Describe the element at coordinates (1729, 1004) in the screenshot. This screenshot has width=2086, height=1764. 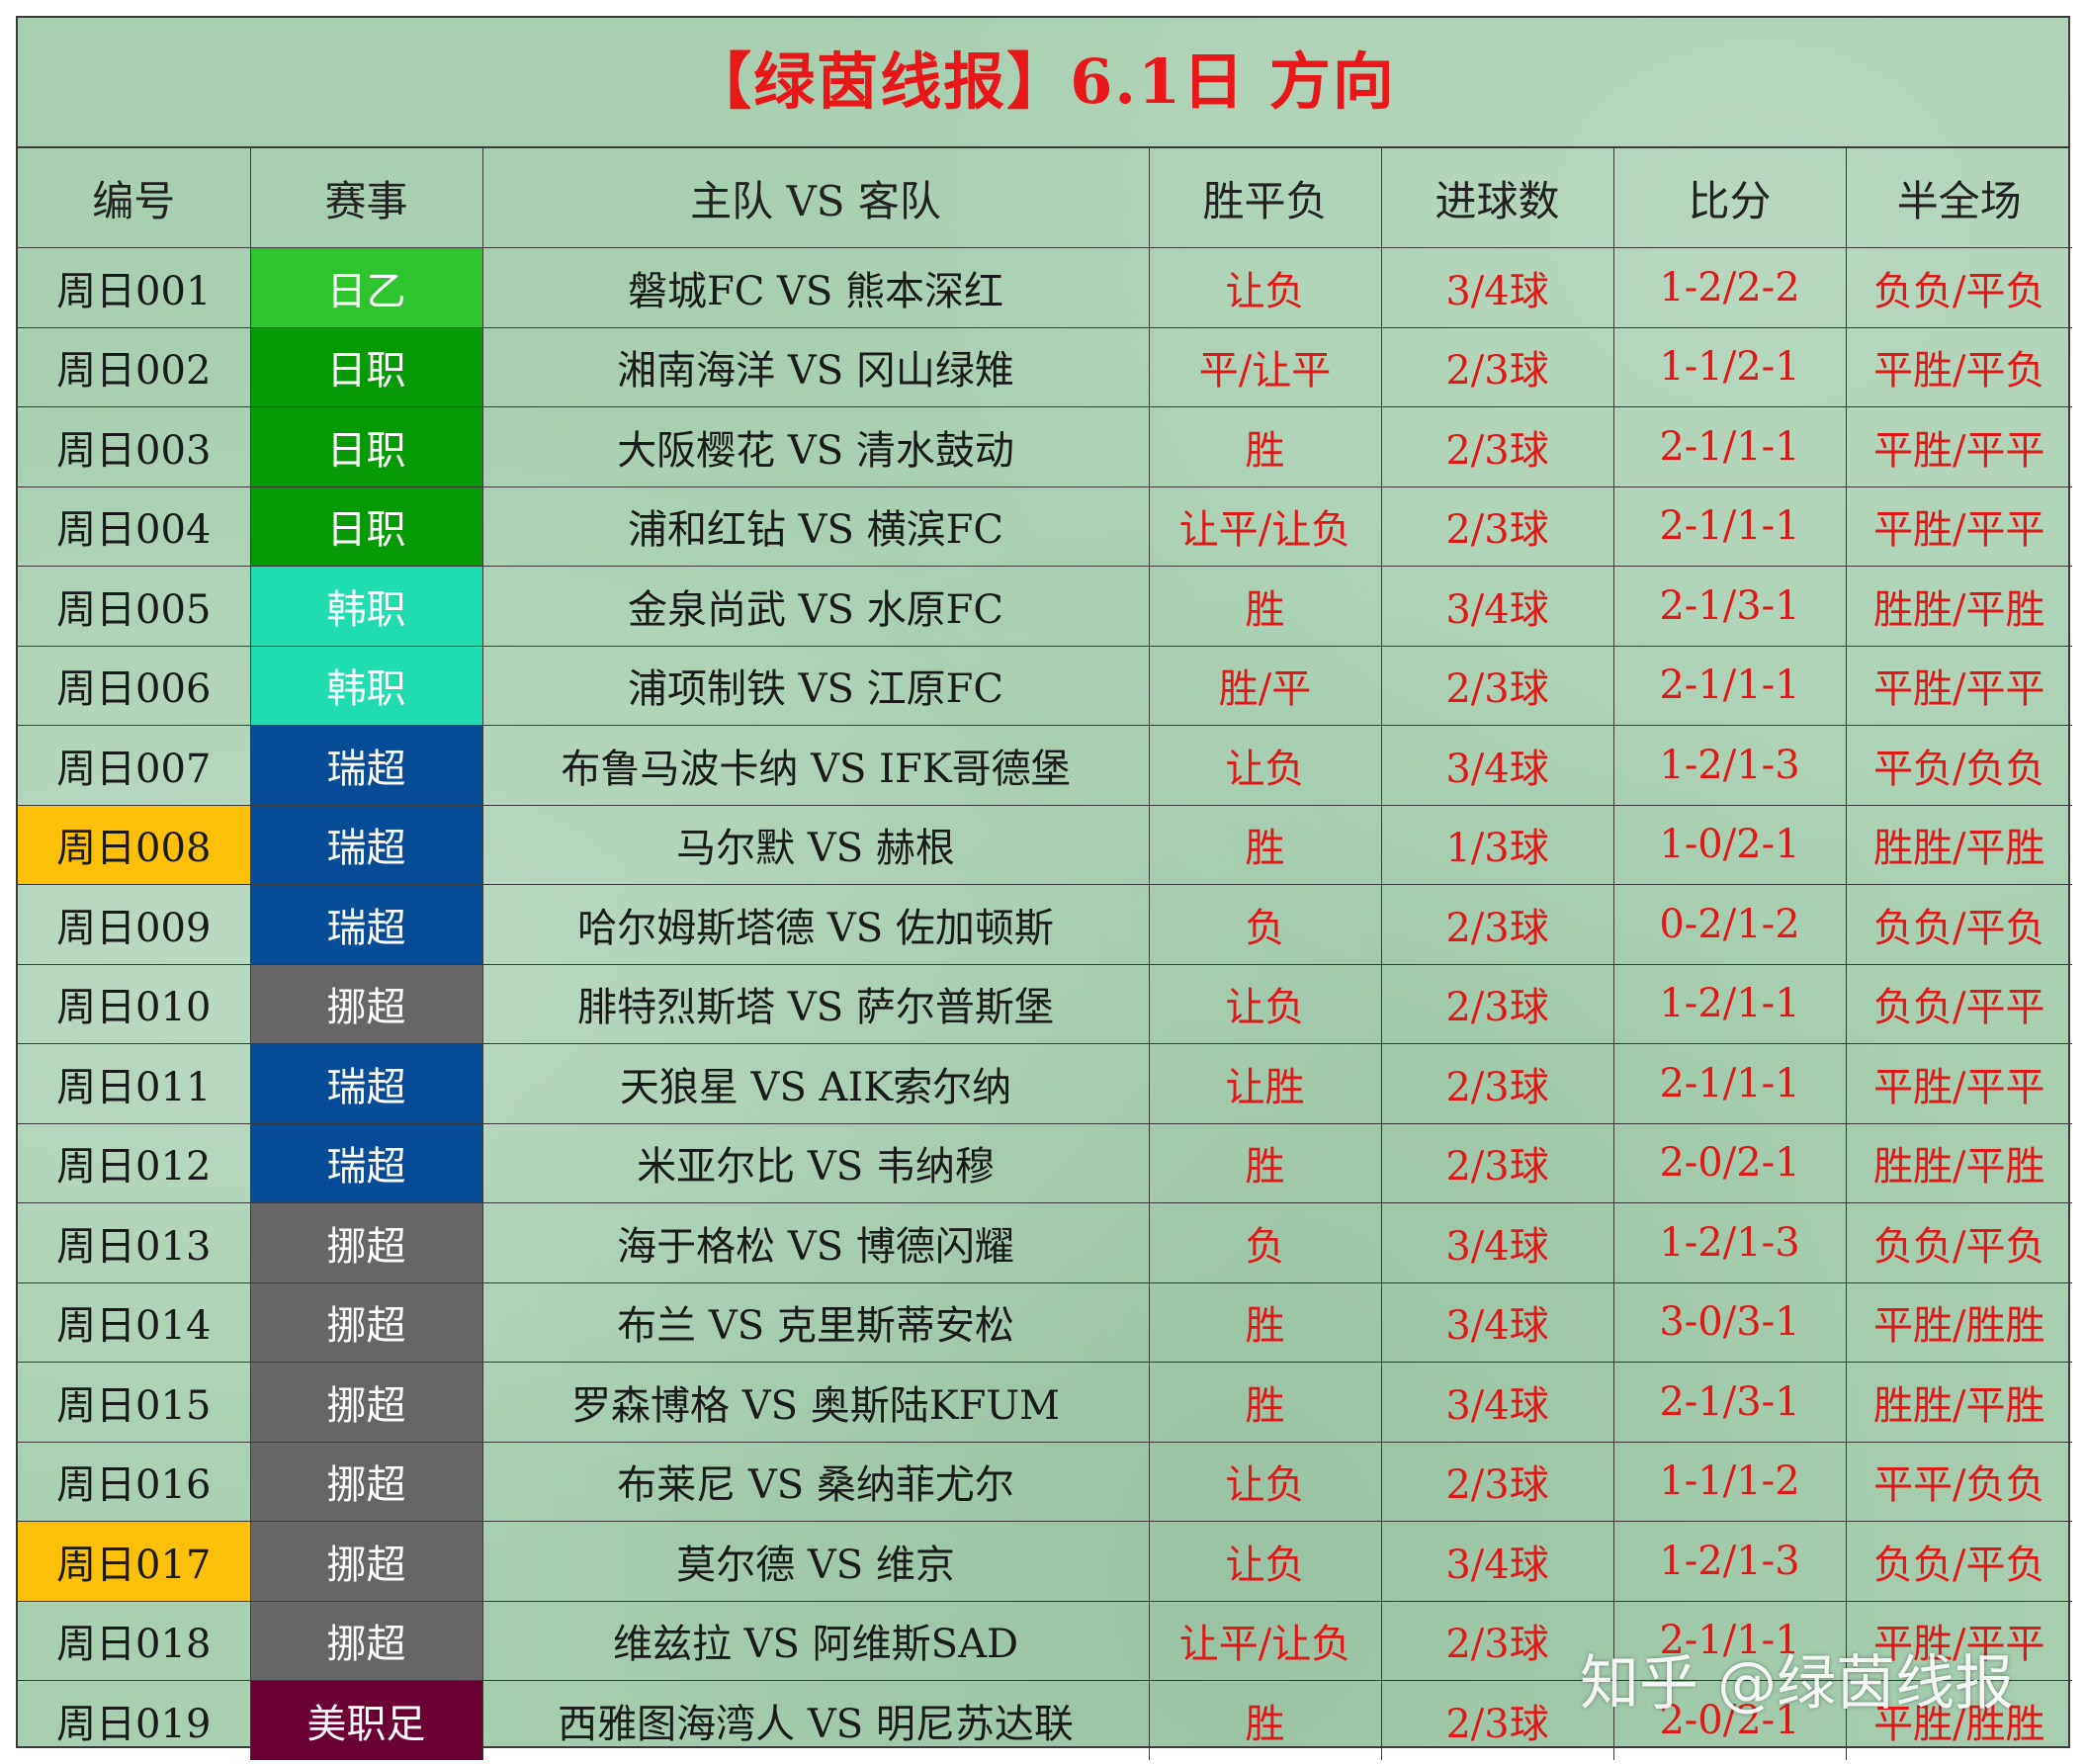
I see `score-pick-cell: 1-2/1-1` at that location.